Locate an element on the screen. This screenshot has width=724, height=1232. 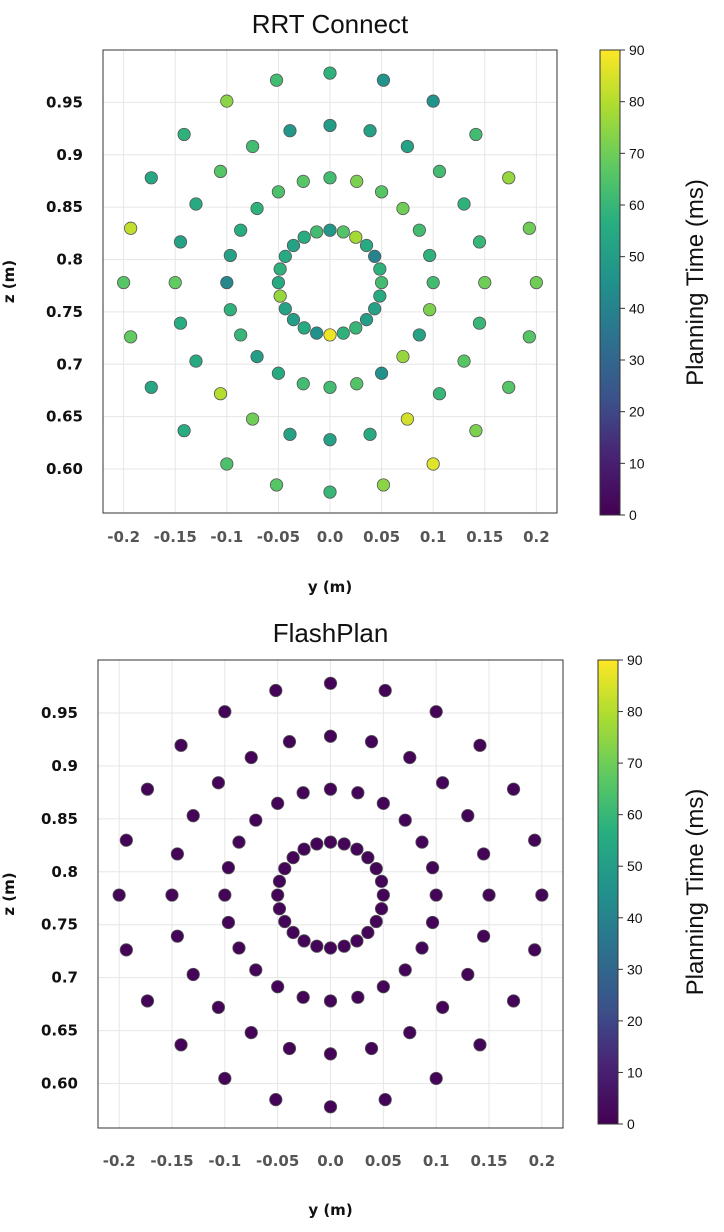
x-tick-label: 0.0 is located at coordinates (330, 537).